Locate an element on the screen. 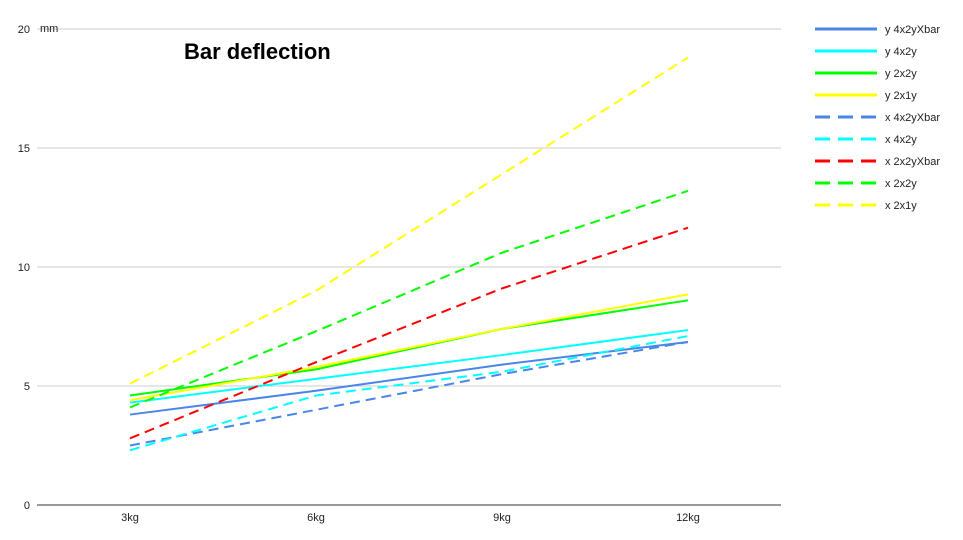 This screenshot has width=963, height=540. x-tick-label: 12kg is located at coordinates (688, 518).